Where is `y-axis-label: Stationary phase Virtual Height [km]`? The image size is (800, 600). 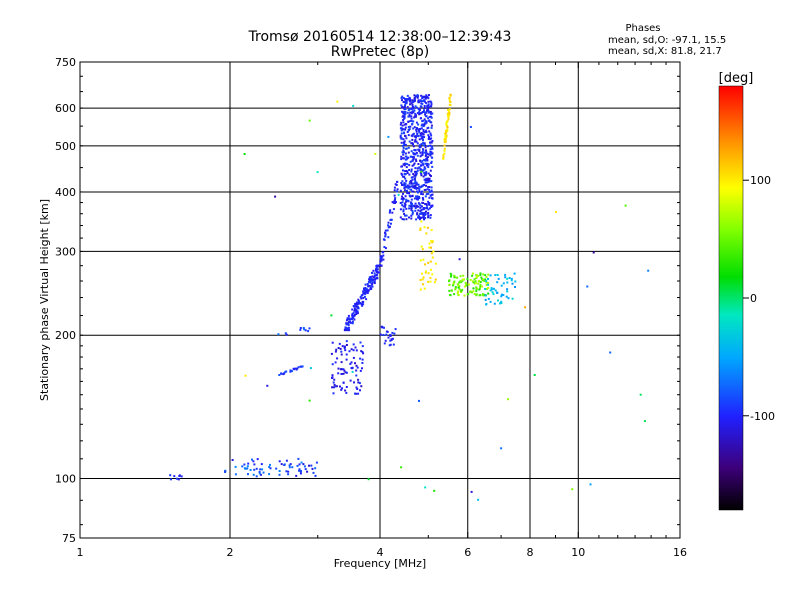 y-axis-label: Stationary phase Virtual Height [km] is located at coordinates (44, 300).